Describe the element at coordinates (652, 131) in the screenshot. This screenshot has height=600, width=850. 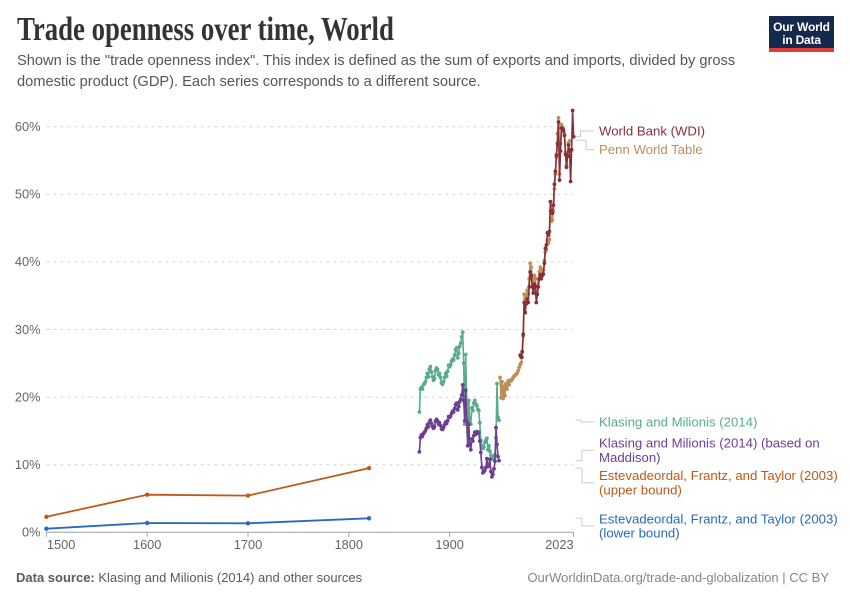
I see `svg-text: World Bank (WDI)` at that location.